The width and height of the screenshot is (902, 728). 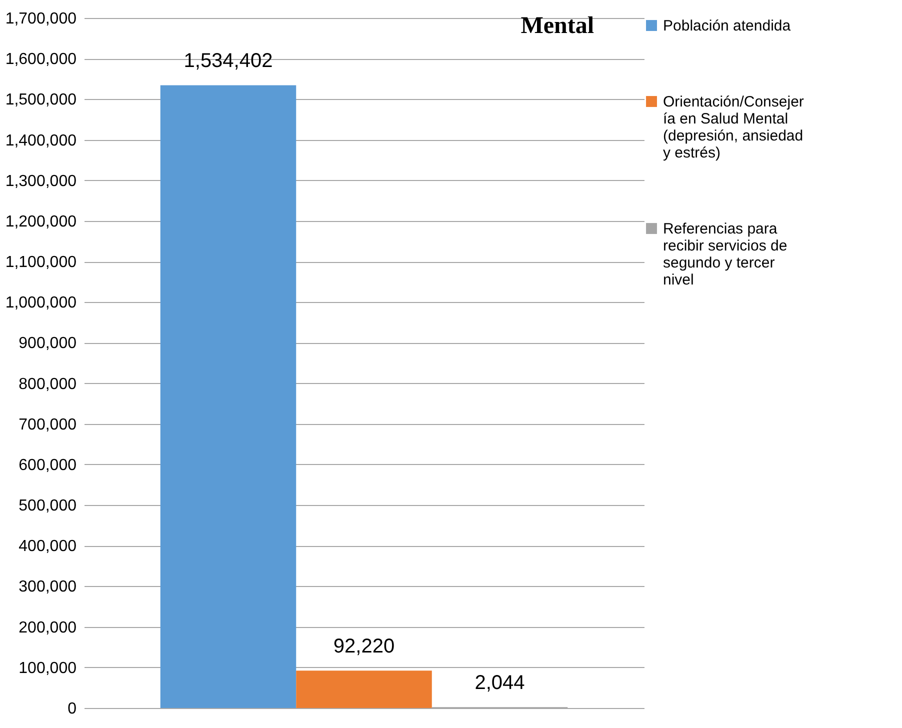 I want to click on y-tick-label: 1,000,000, so click(x=41, y=303).